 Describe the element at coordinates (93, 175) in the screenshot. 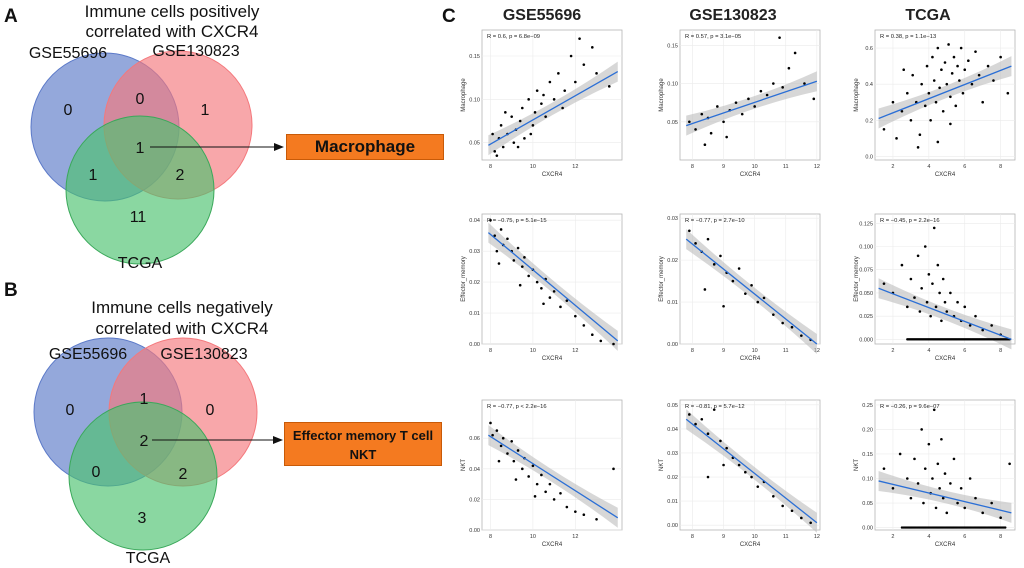

I see `venn-a-count-r13: 1` at that location.